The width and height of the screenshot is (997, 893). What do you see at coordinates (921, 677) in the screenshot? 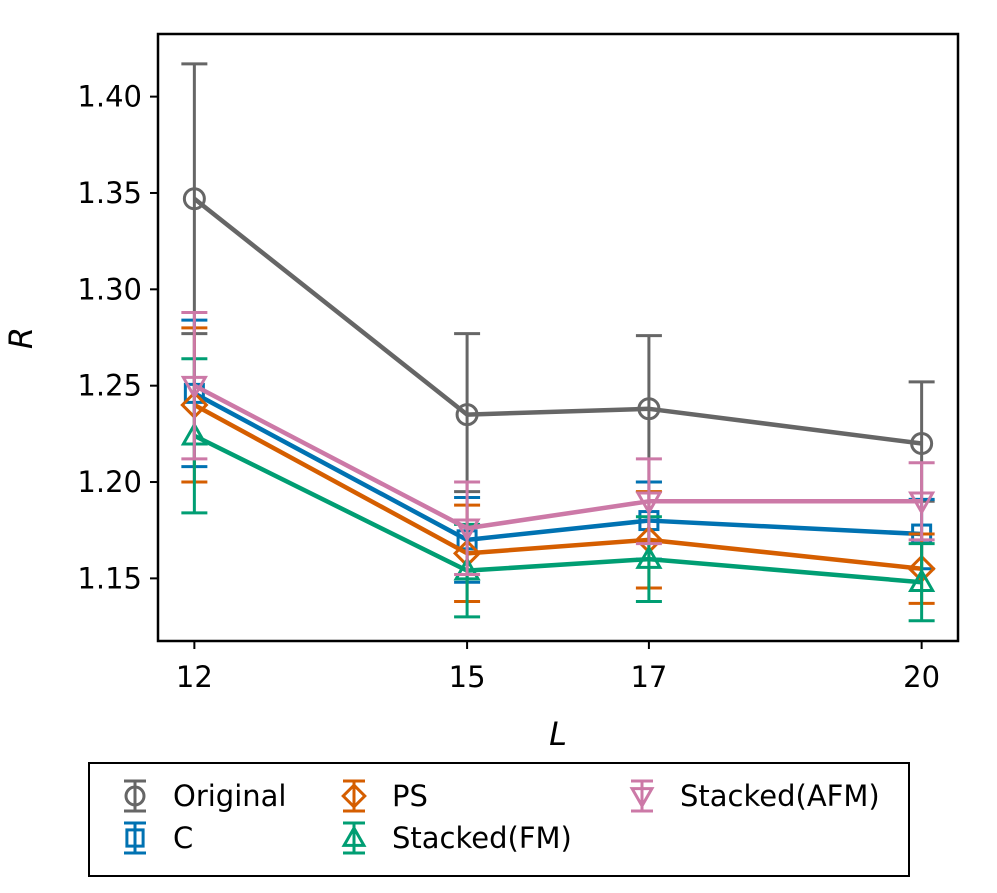
I see `x-tick-label: 20` at bounding box center [921, 677].